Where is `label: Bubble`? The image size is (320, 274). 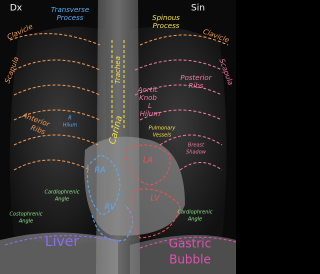
label: Bubble is located at coordinates (190, 260).